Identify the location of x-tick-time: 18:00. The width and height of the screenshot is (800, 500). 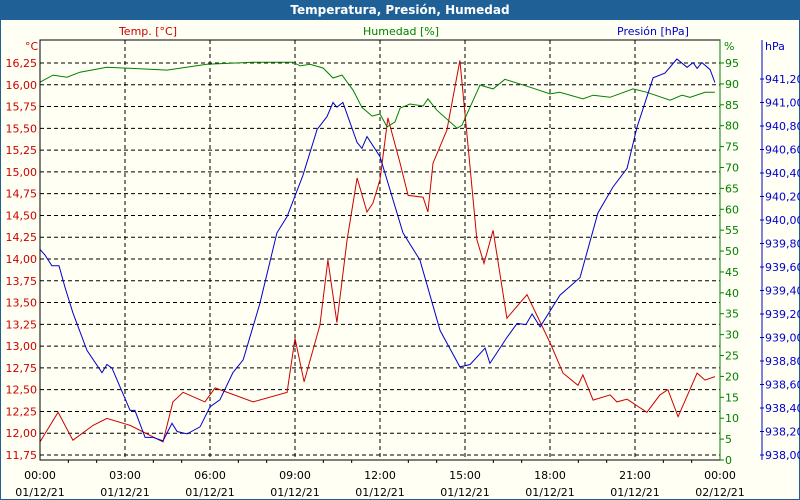
(550, 475).